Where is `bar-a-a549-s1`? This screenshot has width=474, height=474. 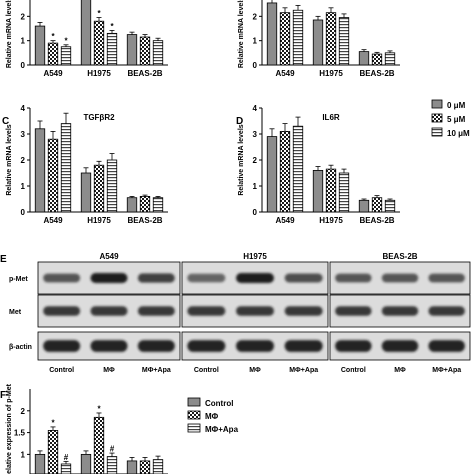 bar-a-a549-s1 is located at coordinates (53, 54).